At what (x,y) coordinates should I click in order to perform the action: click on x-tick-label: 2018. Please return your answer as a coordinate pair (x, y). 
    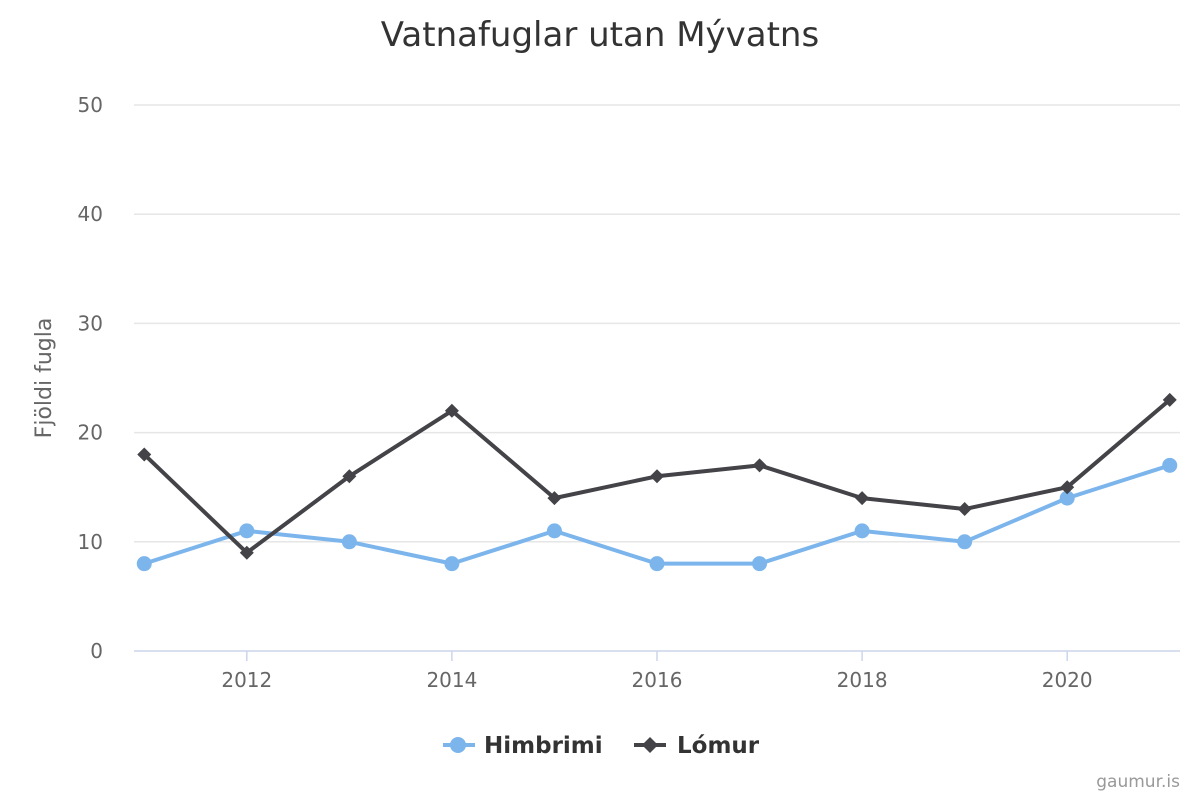
    Looking at the image, I should click on (862, 680).